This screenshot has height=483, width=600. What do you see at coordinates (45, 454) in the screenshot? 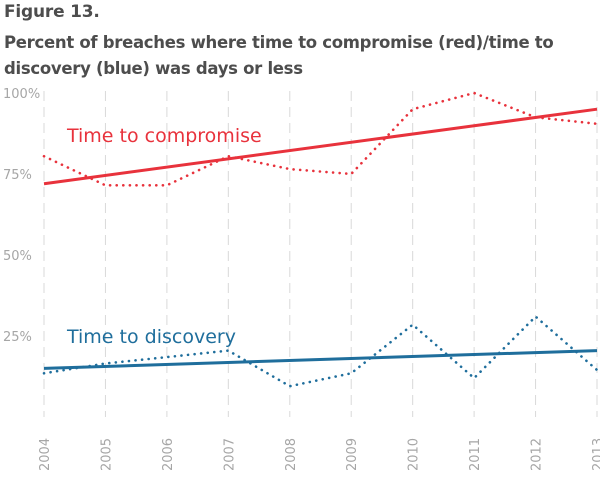
I see `x-tick-label-2004: 2004` at bounding box center [45, 454].